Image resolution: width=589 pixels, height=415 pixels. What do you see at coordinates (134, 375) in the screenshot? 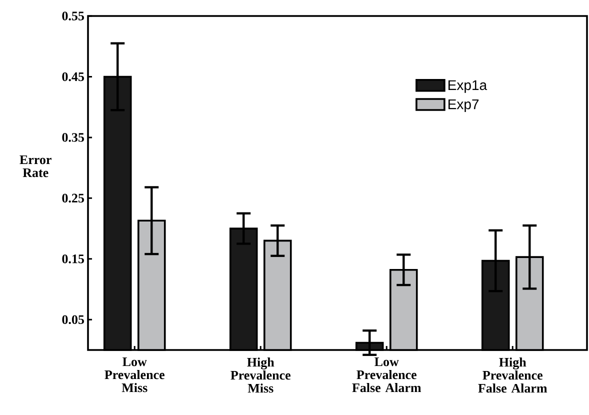
I see `x-tick-label: Low Prevalence Miss` at bounding box center [134, 375].